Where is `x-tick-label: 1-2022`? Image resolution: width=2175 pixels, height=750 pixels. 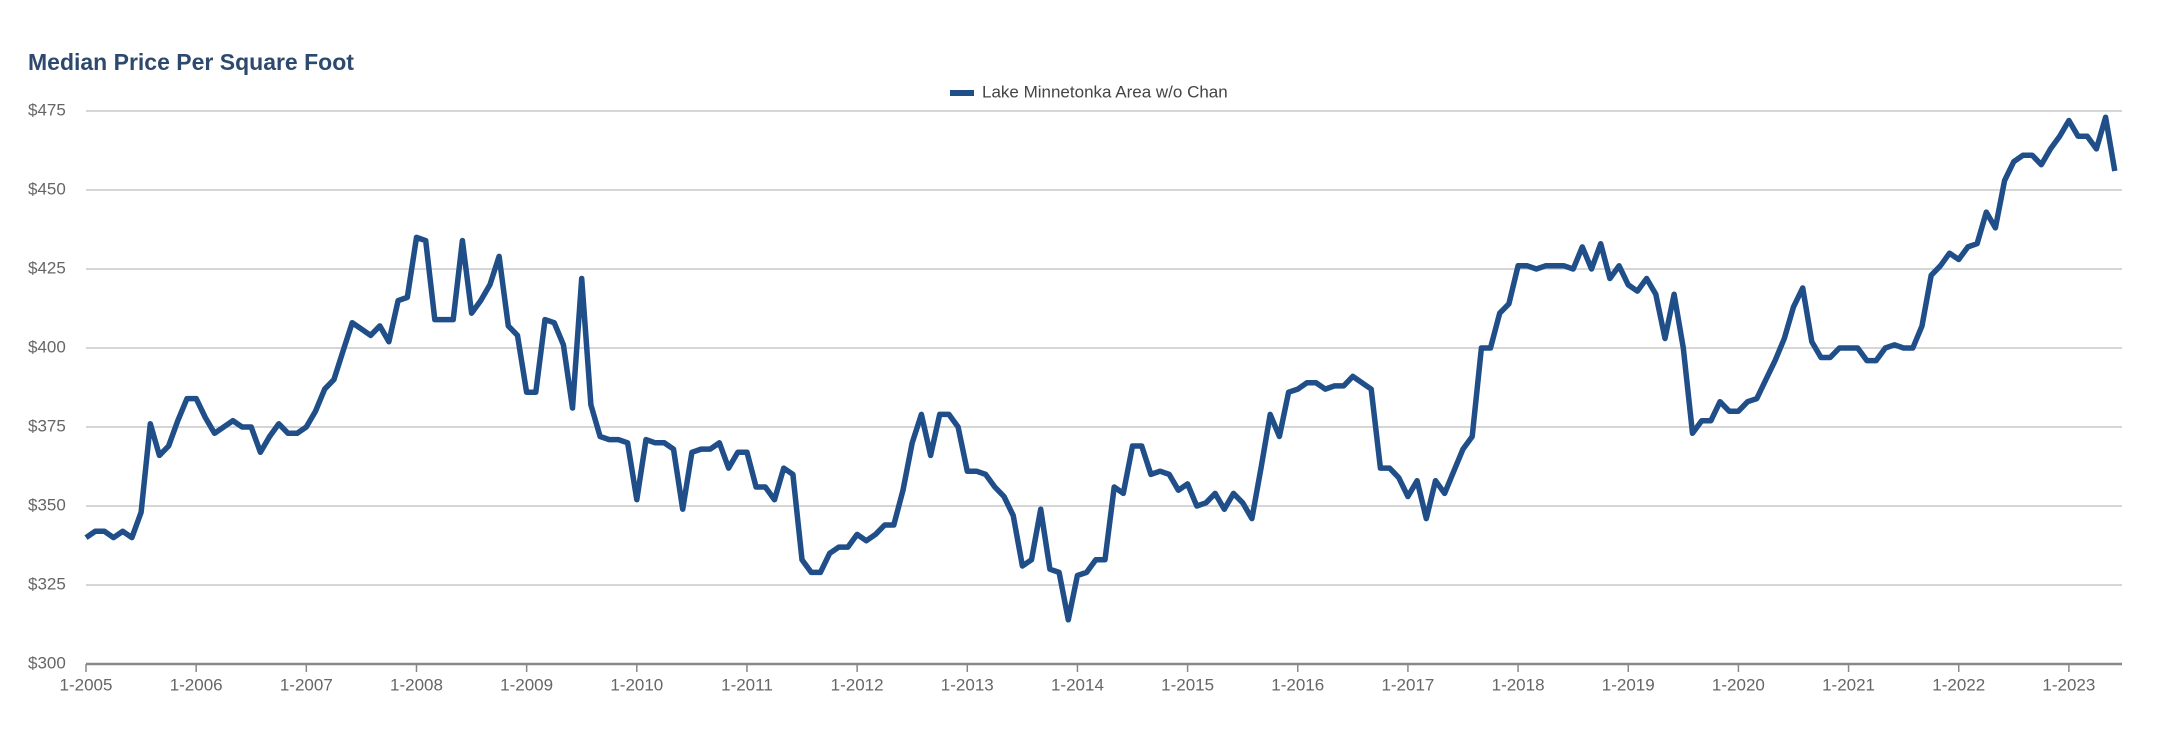 x-tick-label: 1-2022 is located at coordinates (1958, 684).